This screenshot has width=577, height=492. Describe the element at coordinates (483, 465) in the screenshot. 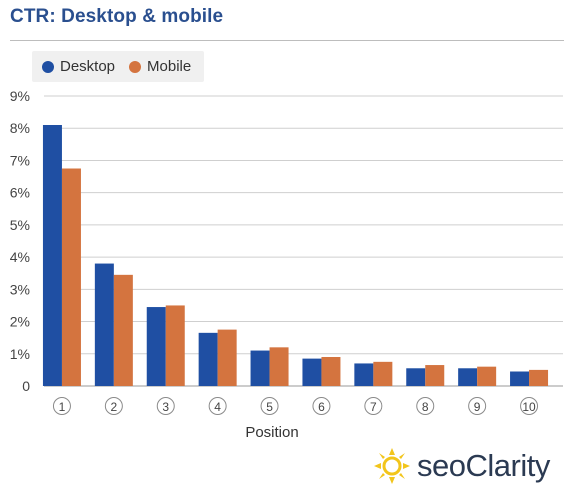

I see `logo-text: seoClarity` at that location.